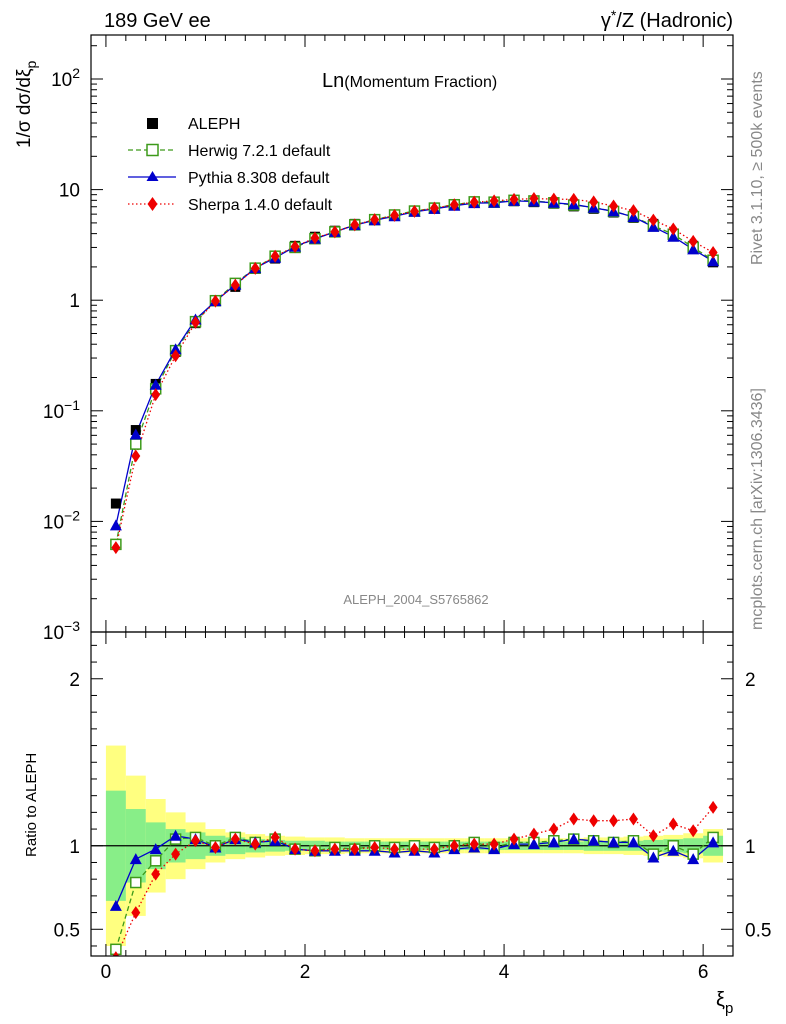 The height and width of the screenshot is (1024, 786). What do you see at coordinates (260, 205) in the screenshot?
I see `legend-sherpa-label: Sherpa 1.4.0 default` at bounding box center [260, 205].